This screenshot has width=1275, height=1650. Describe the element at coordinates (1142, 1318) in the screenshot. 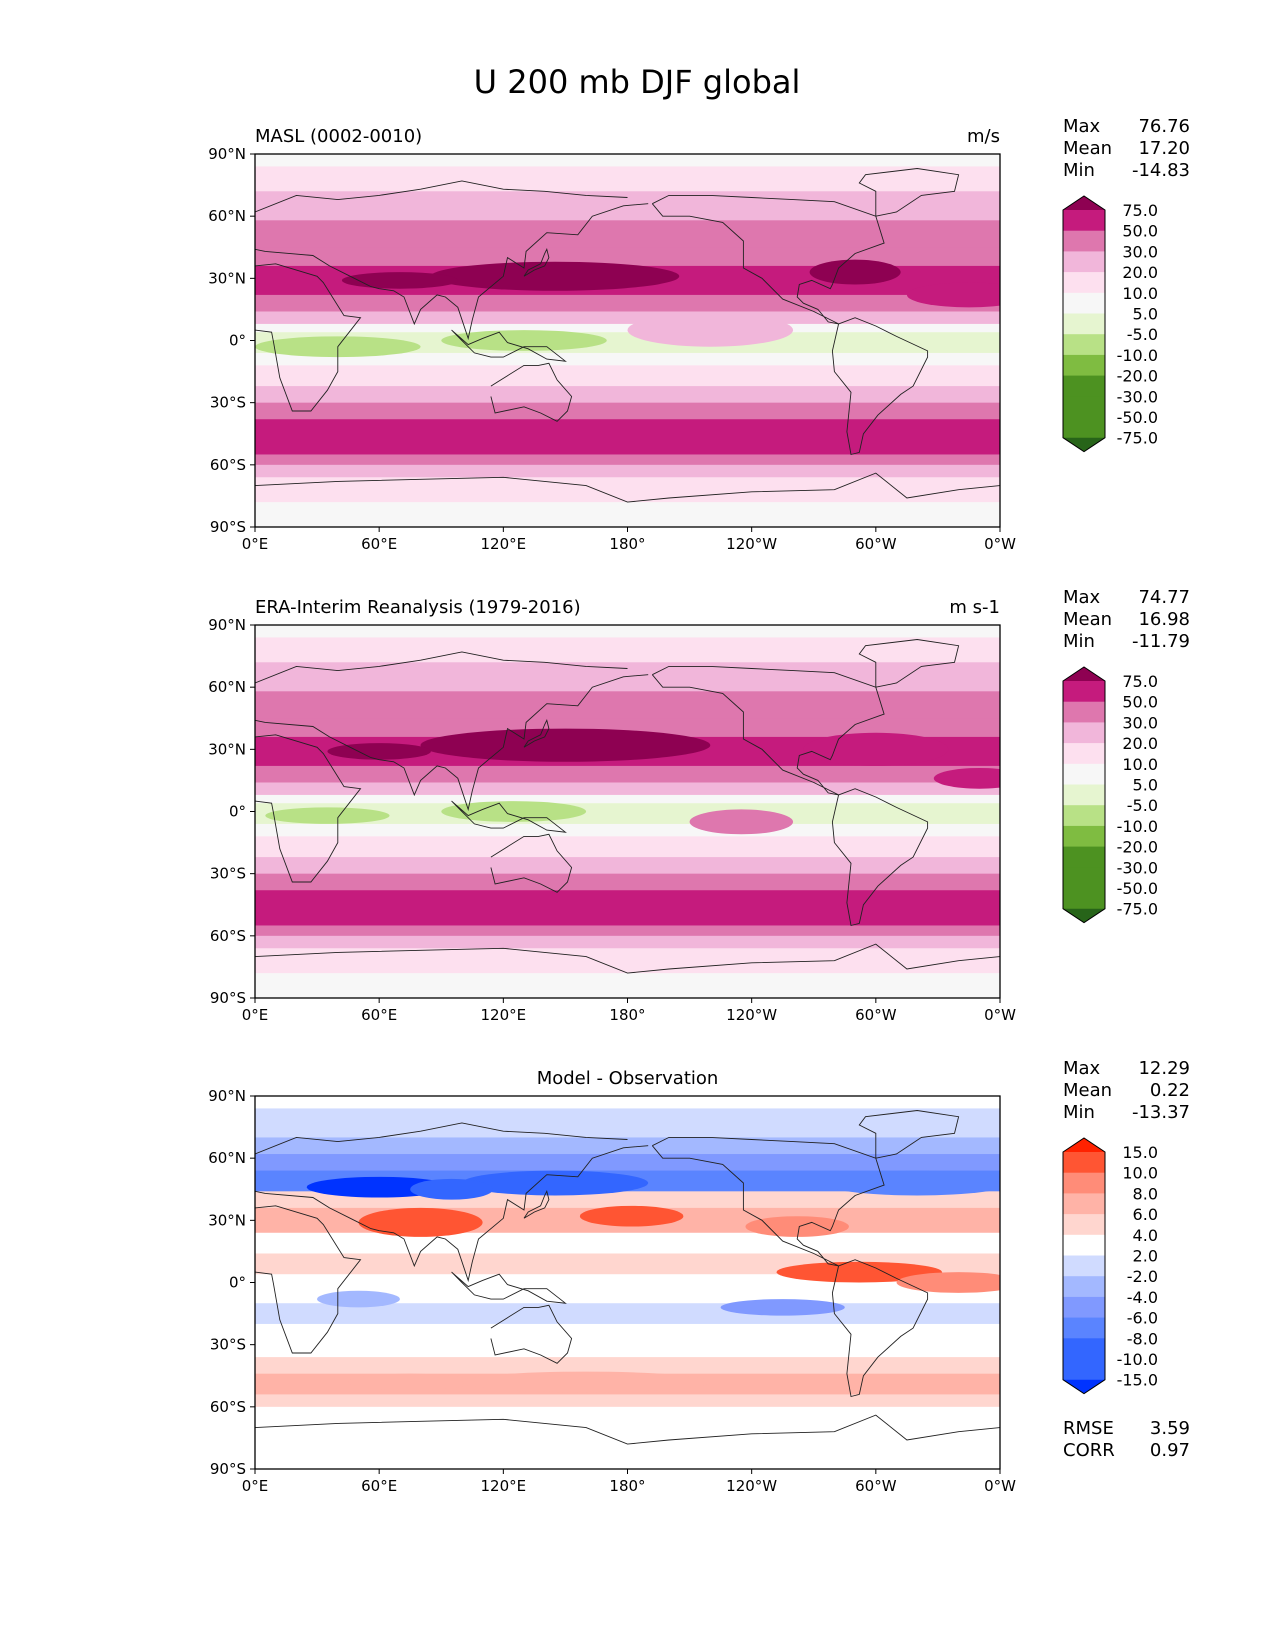

I see `colorbar-tick-label: -6.0` at that location.